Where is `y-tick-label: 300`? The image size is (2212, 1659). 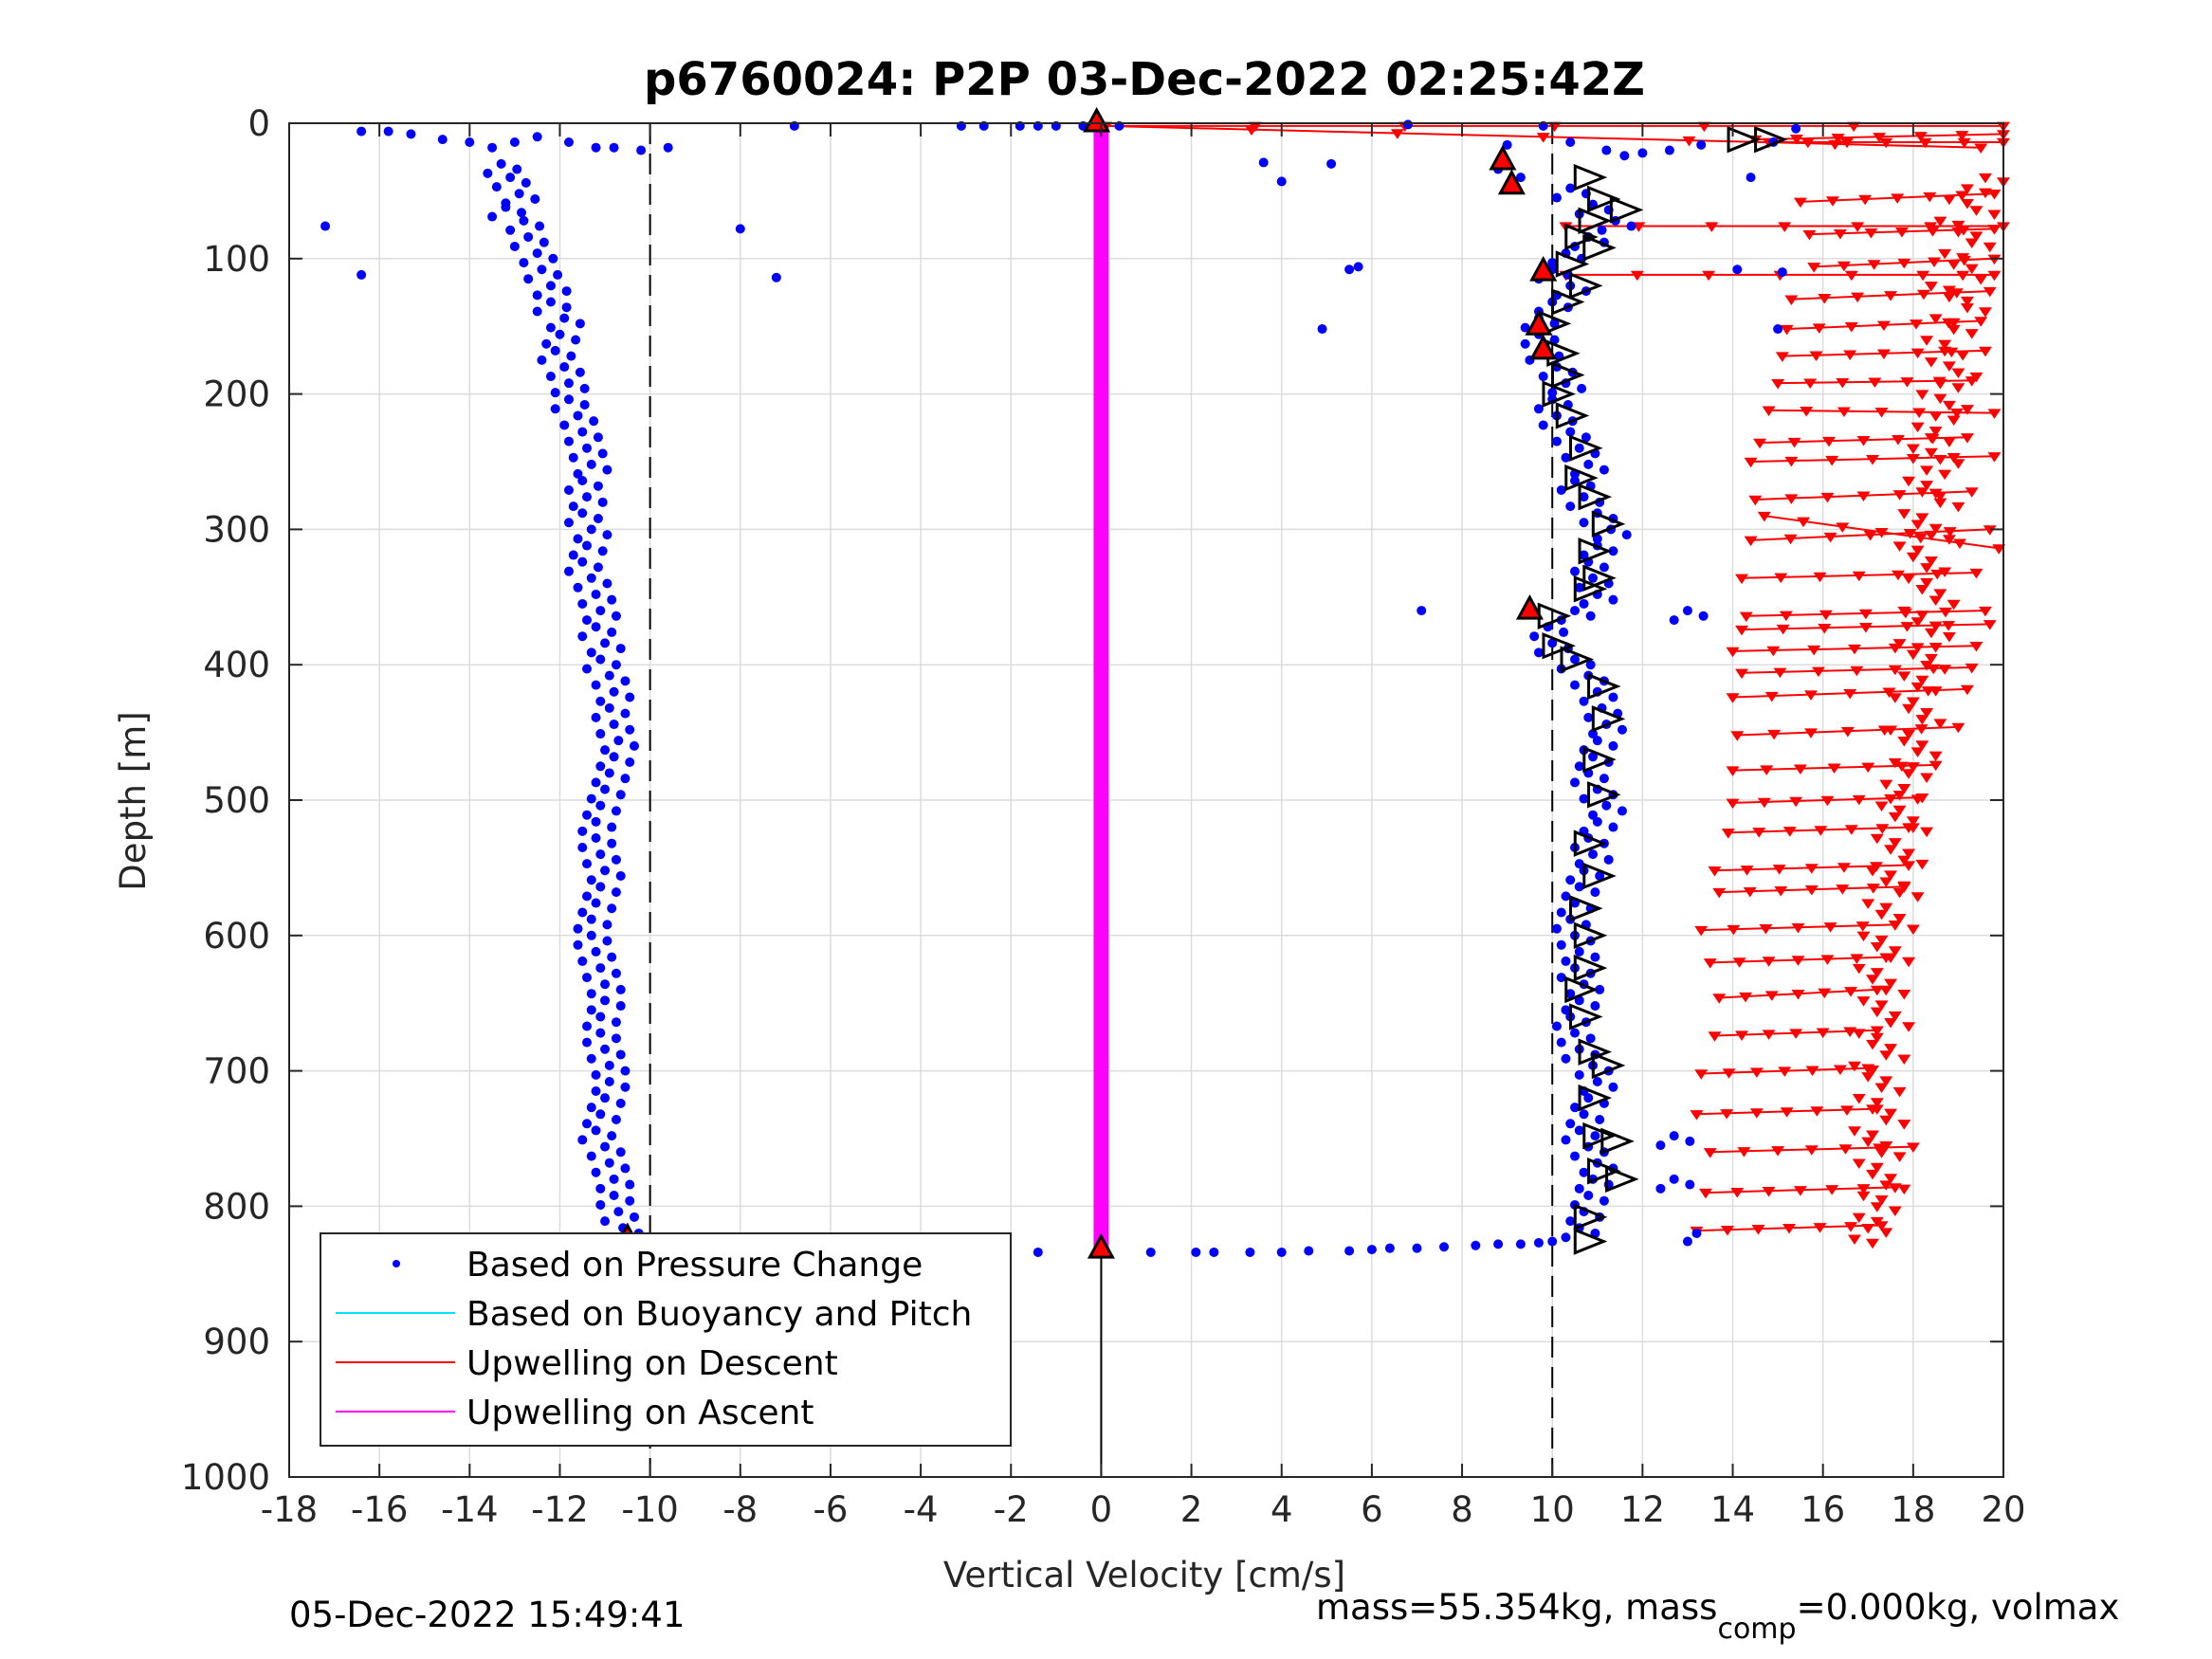
y-tick-label: 300 is located at coordinates (236, 529).